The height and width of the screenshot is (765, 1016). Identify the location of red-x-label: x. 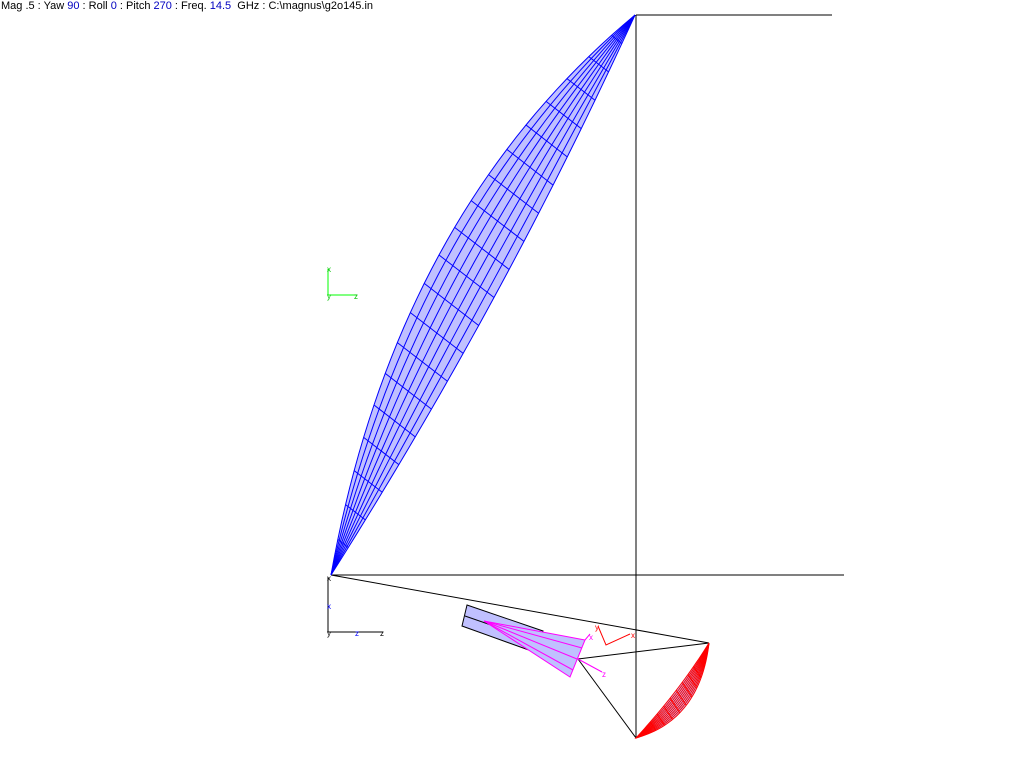
(633, 635).